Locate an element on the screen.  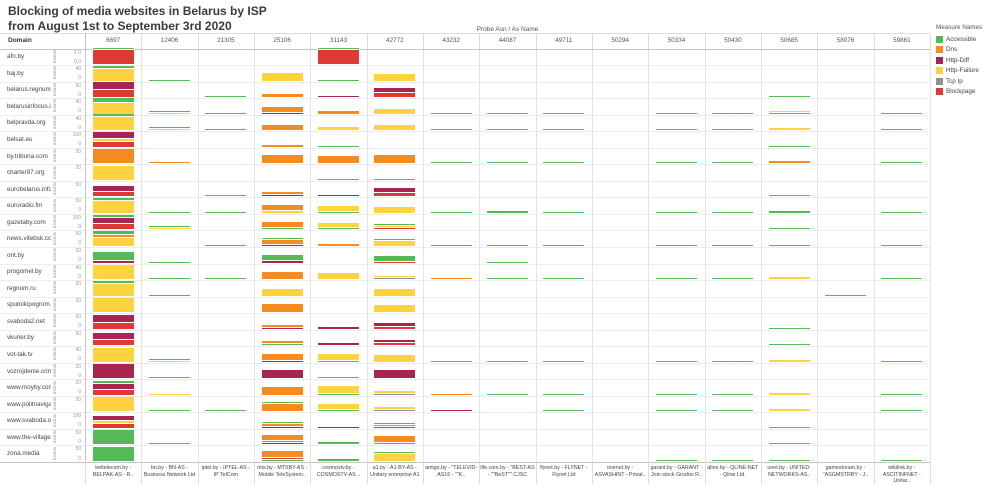
bar-segment-tcp-ip is located at coordinates (395, 393).